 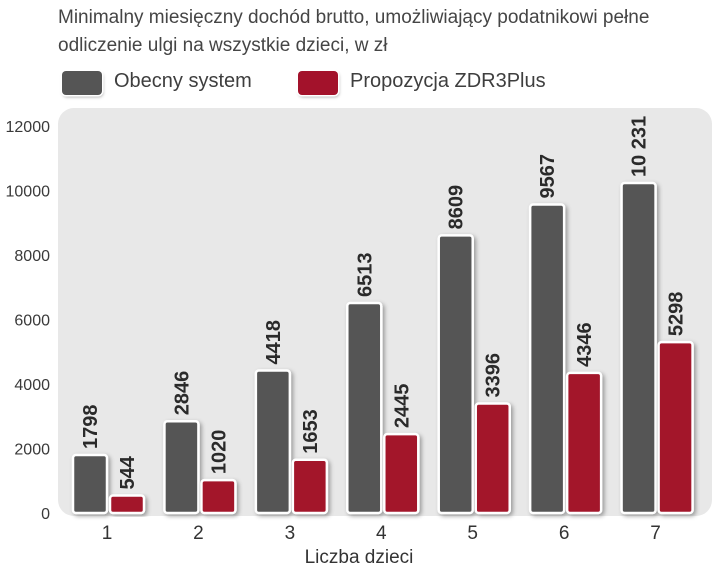 I want to click on bar-s1-c5, so click(x=584, y=443).